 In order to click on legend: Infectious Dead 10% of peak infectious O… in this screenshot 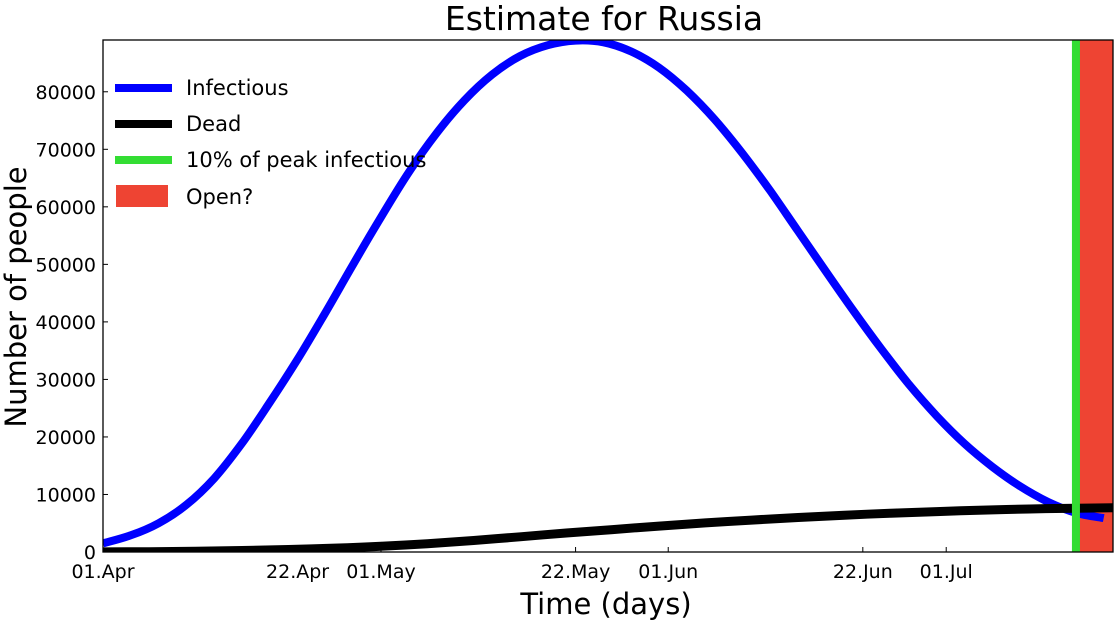, I will do `click(270, 142)`.